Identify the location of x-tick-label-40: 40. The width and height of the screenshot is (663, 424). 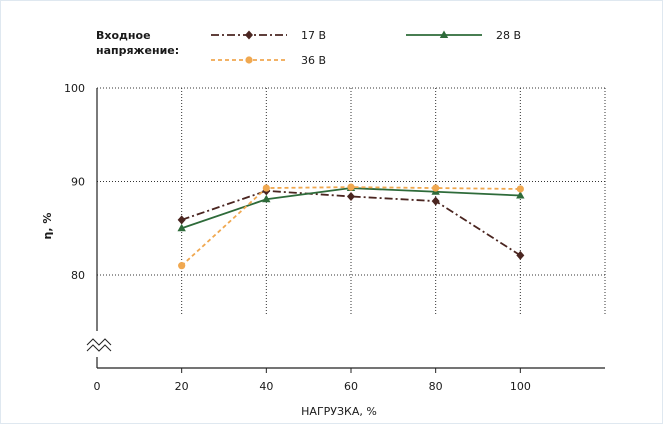
(266, 386).